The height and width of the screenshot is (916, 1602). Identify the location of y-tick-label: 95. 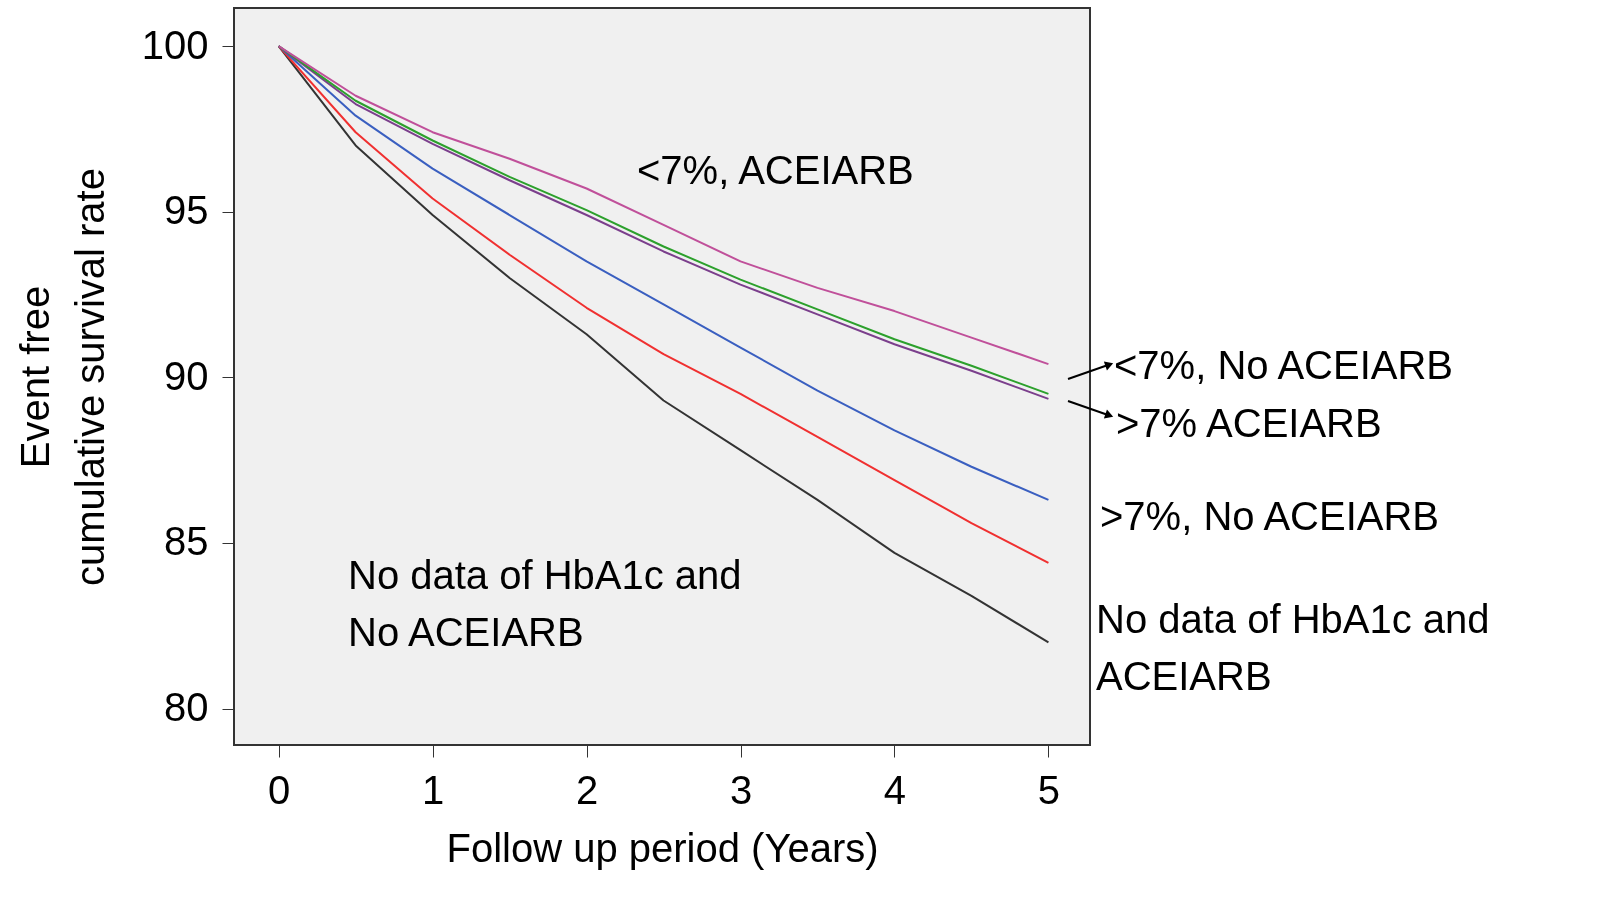
(186, 210).